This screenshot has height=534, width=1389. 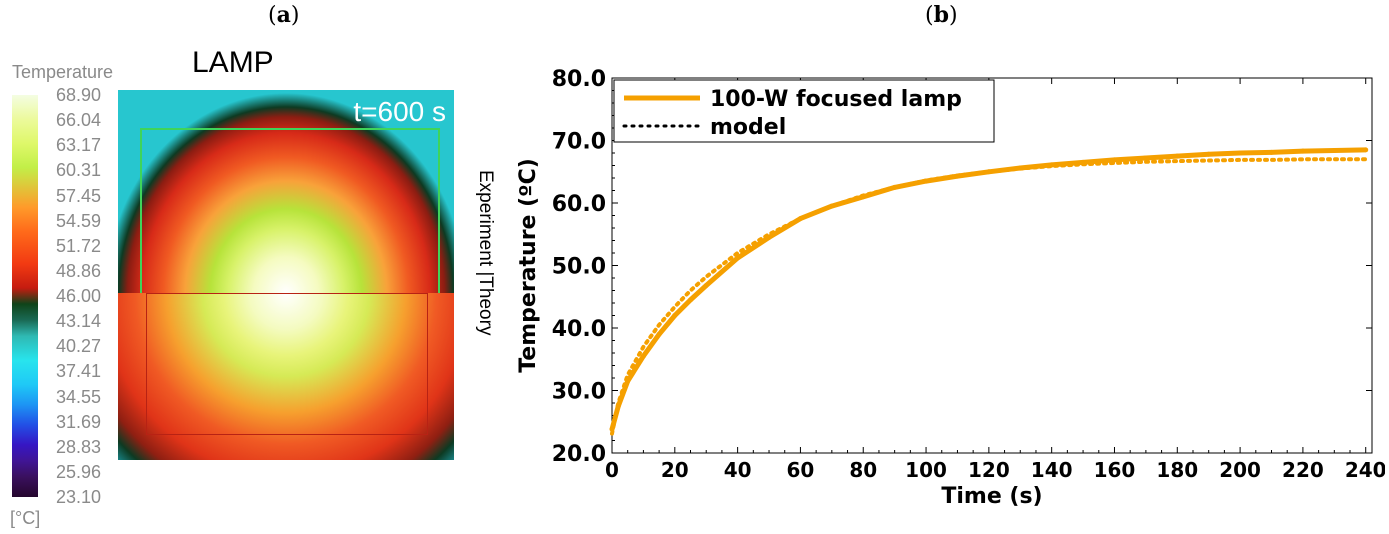 What do you see at coordinates (79, 145) in the screenshot?
I see `colorbar-tick-label: 63.17` at bounding box center [79, 145].